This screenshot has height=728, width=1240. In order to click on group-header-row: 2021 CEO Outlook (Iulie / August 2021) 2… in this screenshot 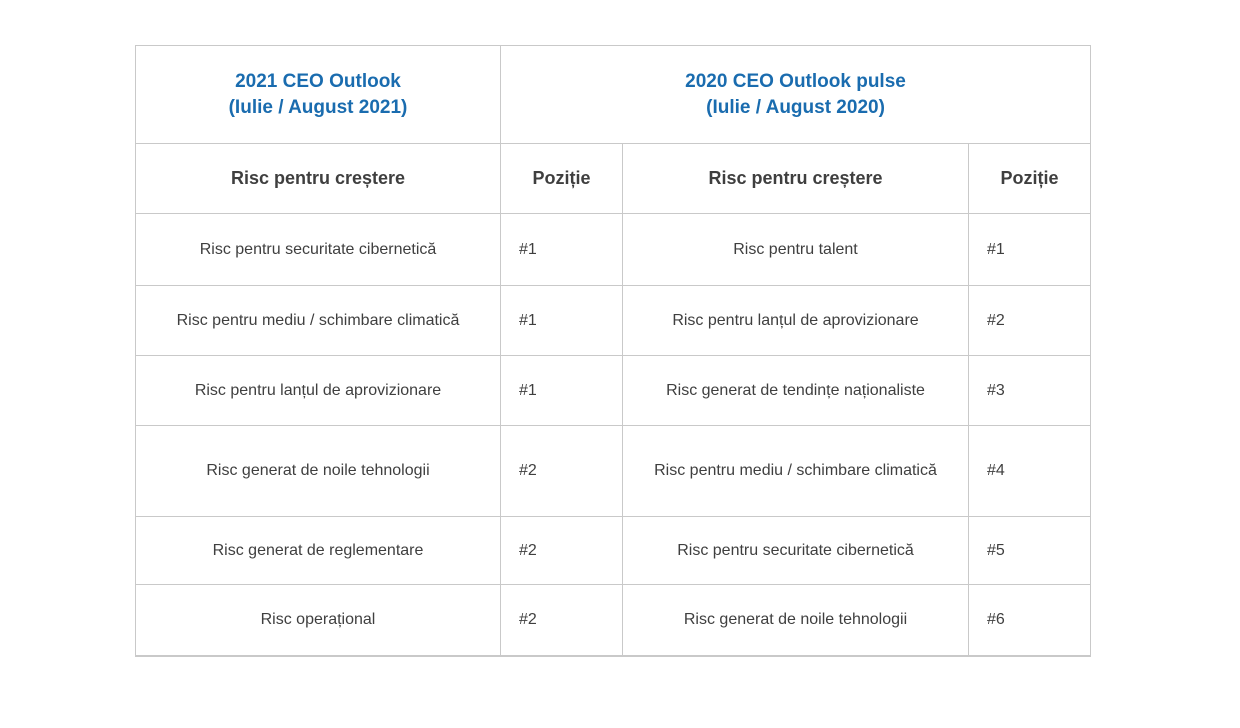, I will do `click(613, 94)`.